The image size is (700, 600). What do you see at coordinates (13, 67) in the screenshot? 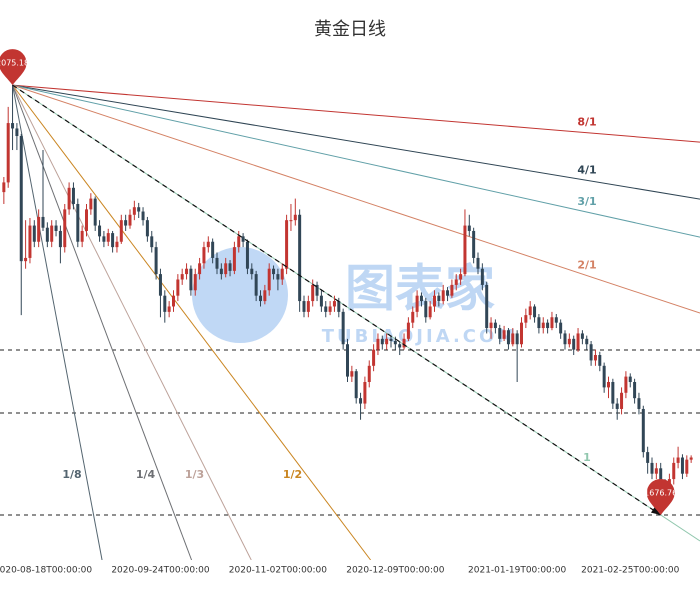
I see `high-pin-shape` at bounding box center [13, 67].